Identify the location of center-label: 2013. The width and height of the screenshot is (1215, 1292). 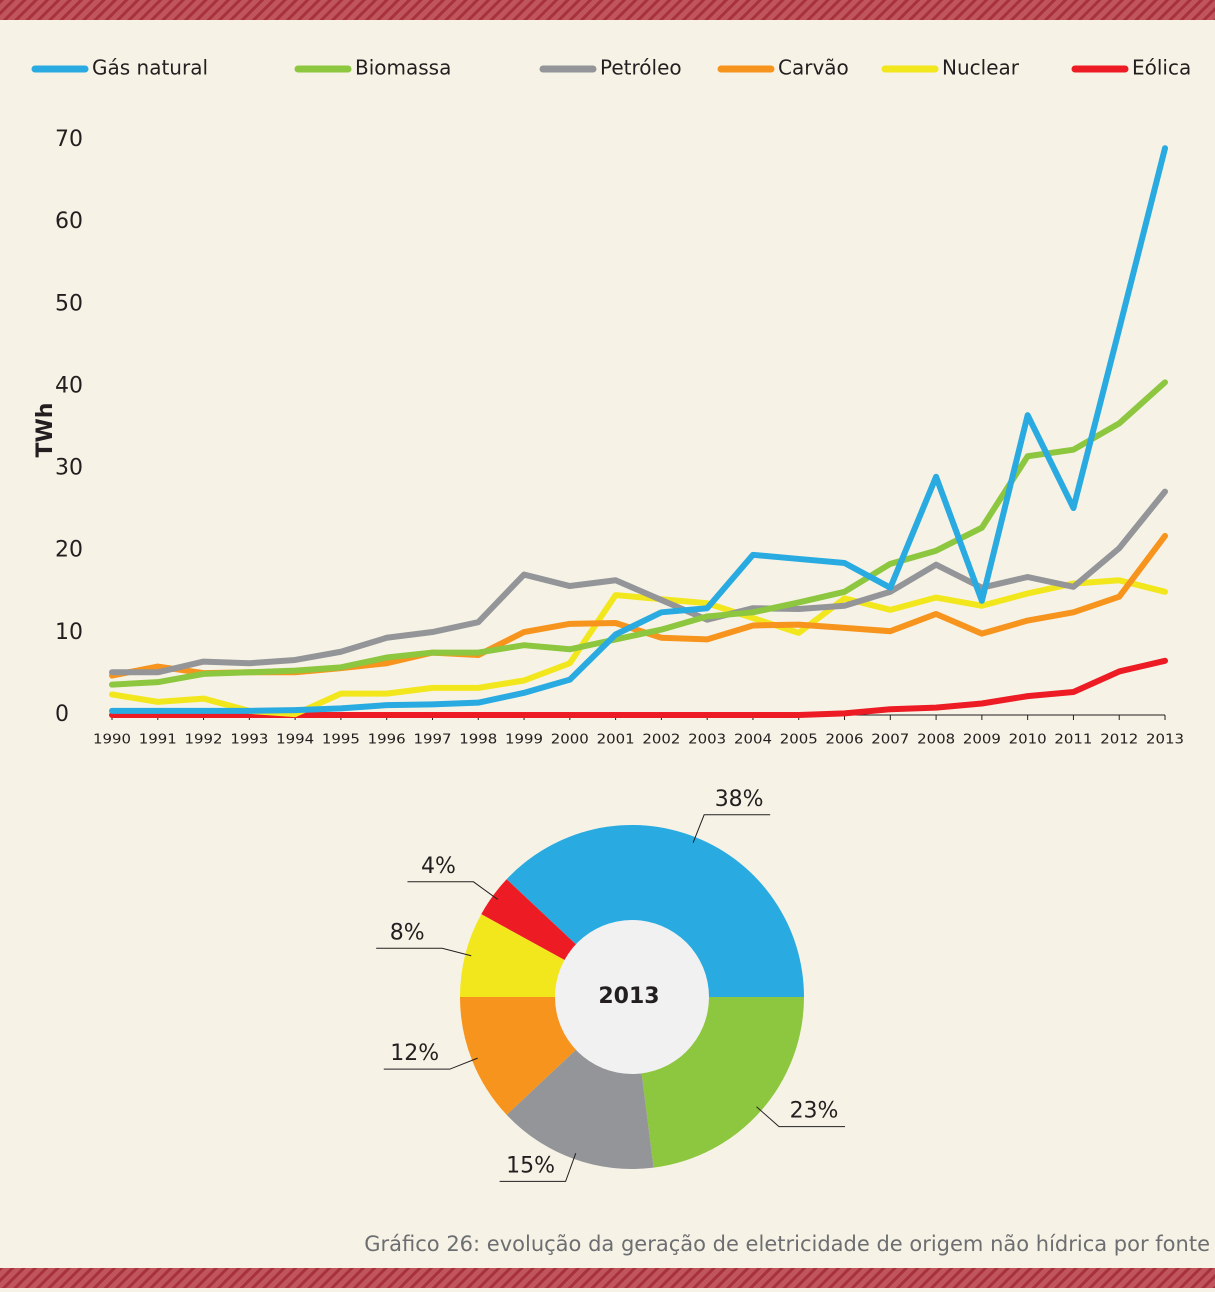
(628, 996).